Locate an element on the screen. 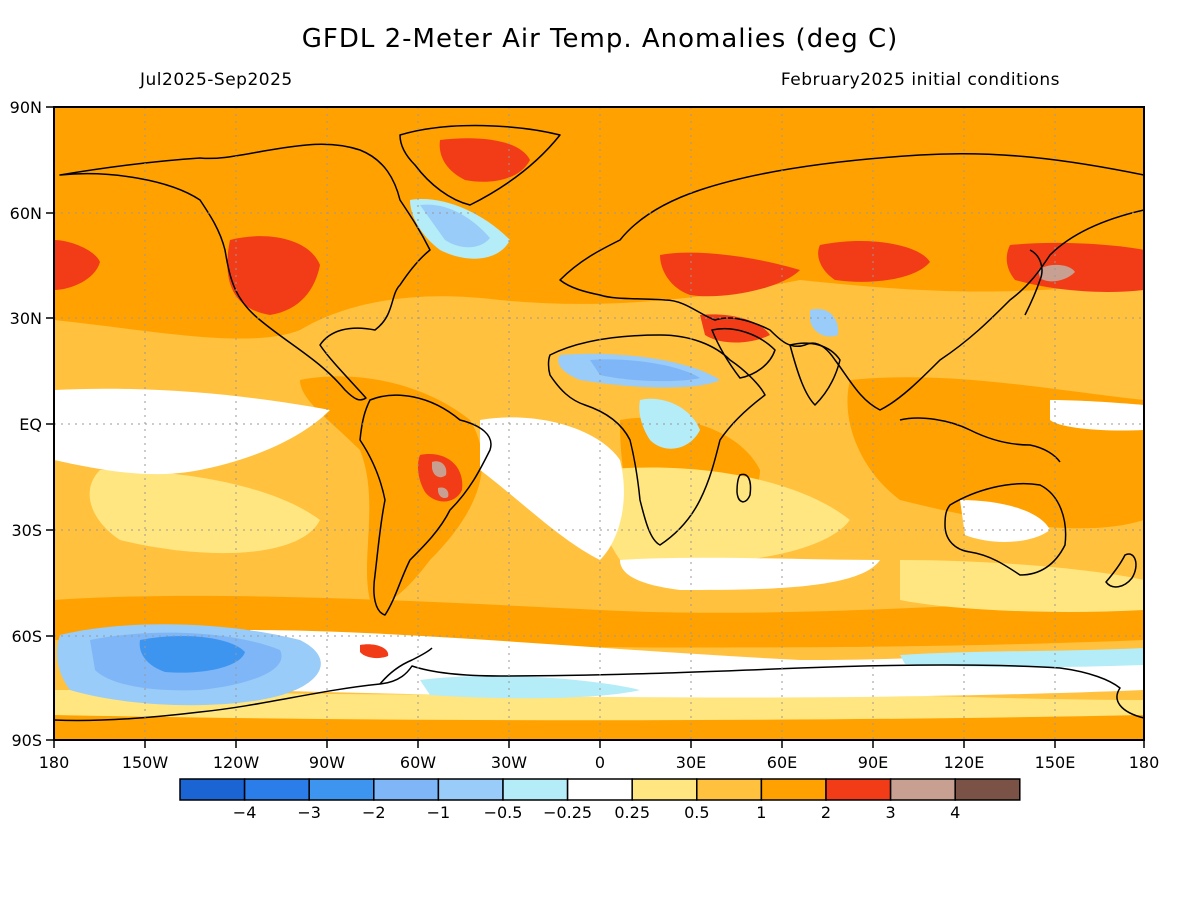 This screenshot has height=900, width=1200. lon-label: 60E is located at coordinates (782, 762).